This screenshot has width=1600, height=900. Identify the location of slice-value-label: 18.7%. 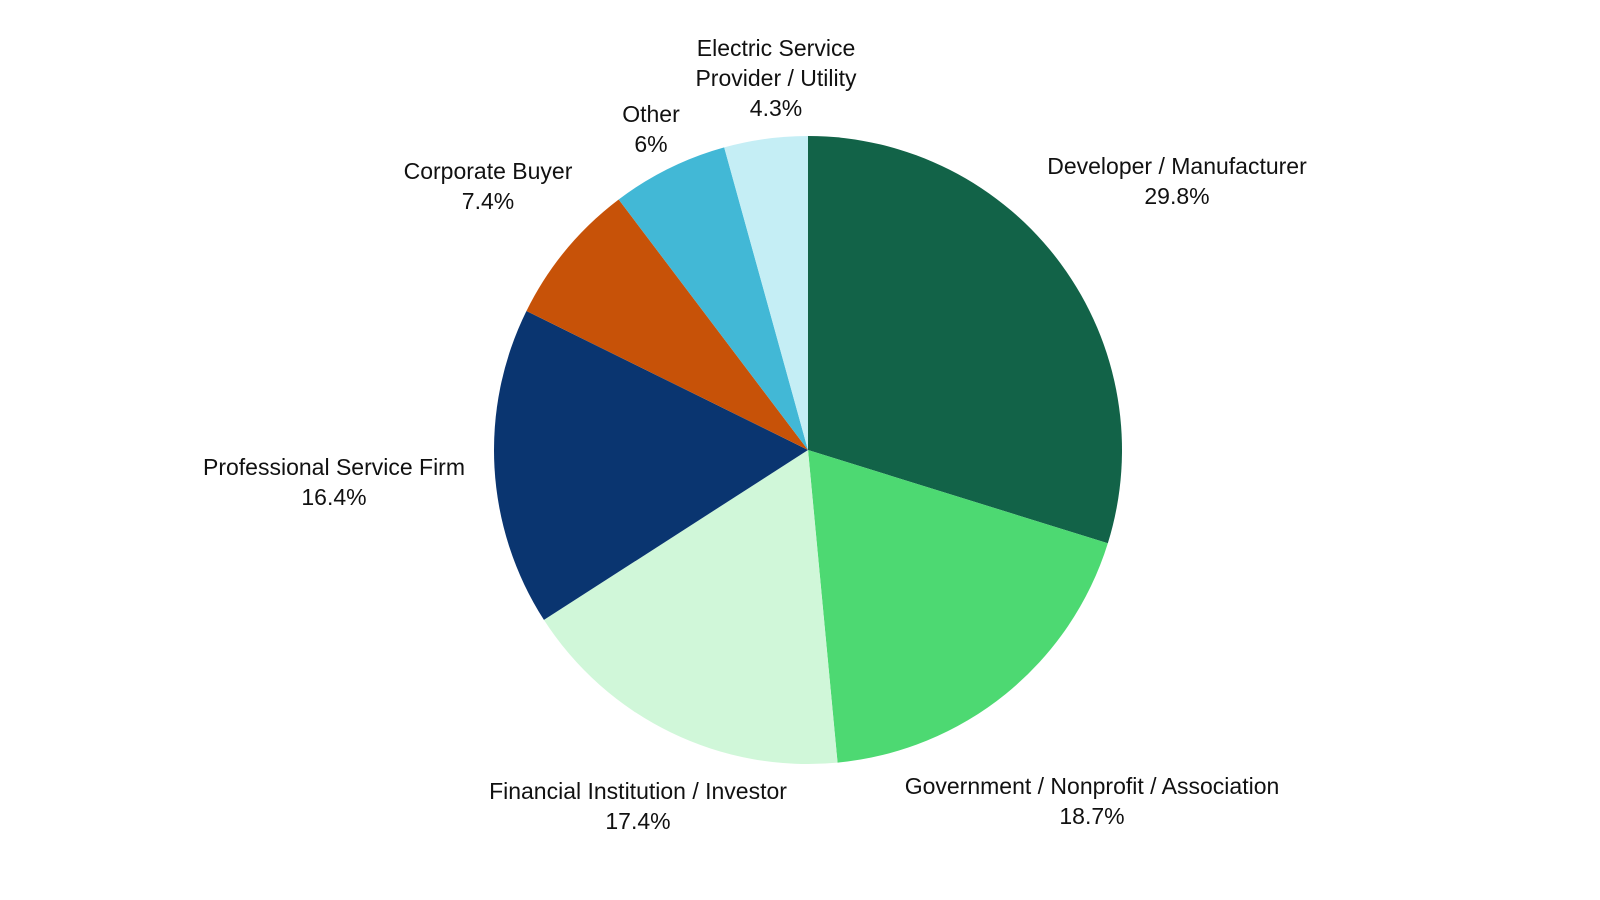
(1091, 816).